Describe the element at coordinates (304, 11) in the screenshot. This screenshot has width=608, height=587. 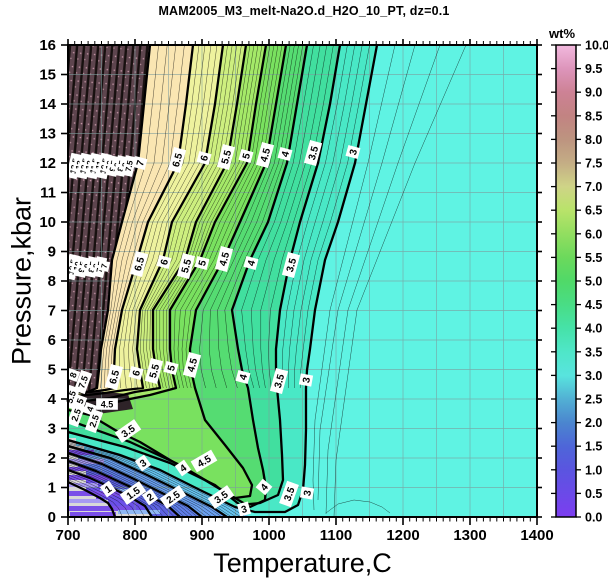
I see `chart-title: MAM2005_M3_melt-Na2O.d_H2O_10_PT, dz=0.1` at that location.